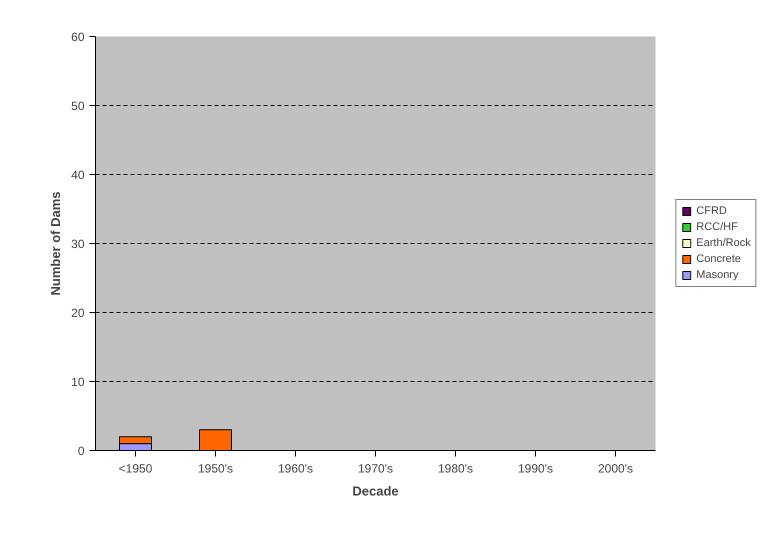 This screenshot has width=776, height=546. What do you see at coordinates (81, 451) in the screenshot?
I see `y-tick-label: 0` at bounding box center [81, 451].